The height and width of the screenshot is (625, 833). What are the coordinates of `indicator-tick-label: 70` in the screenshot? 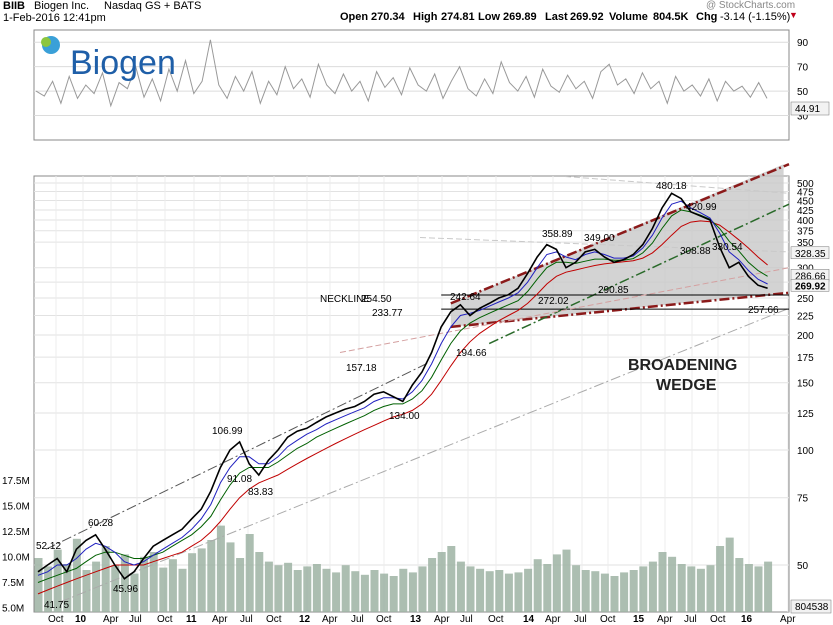 It's located at (803, 68).